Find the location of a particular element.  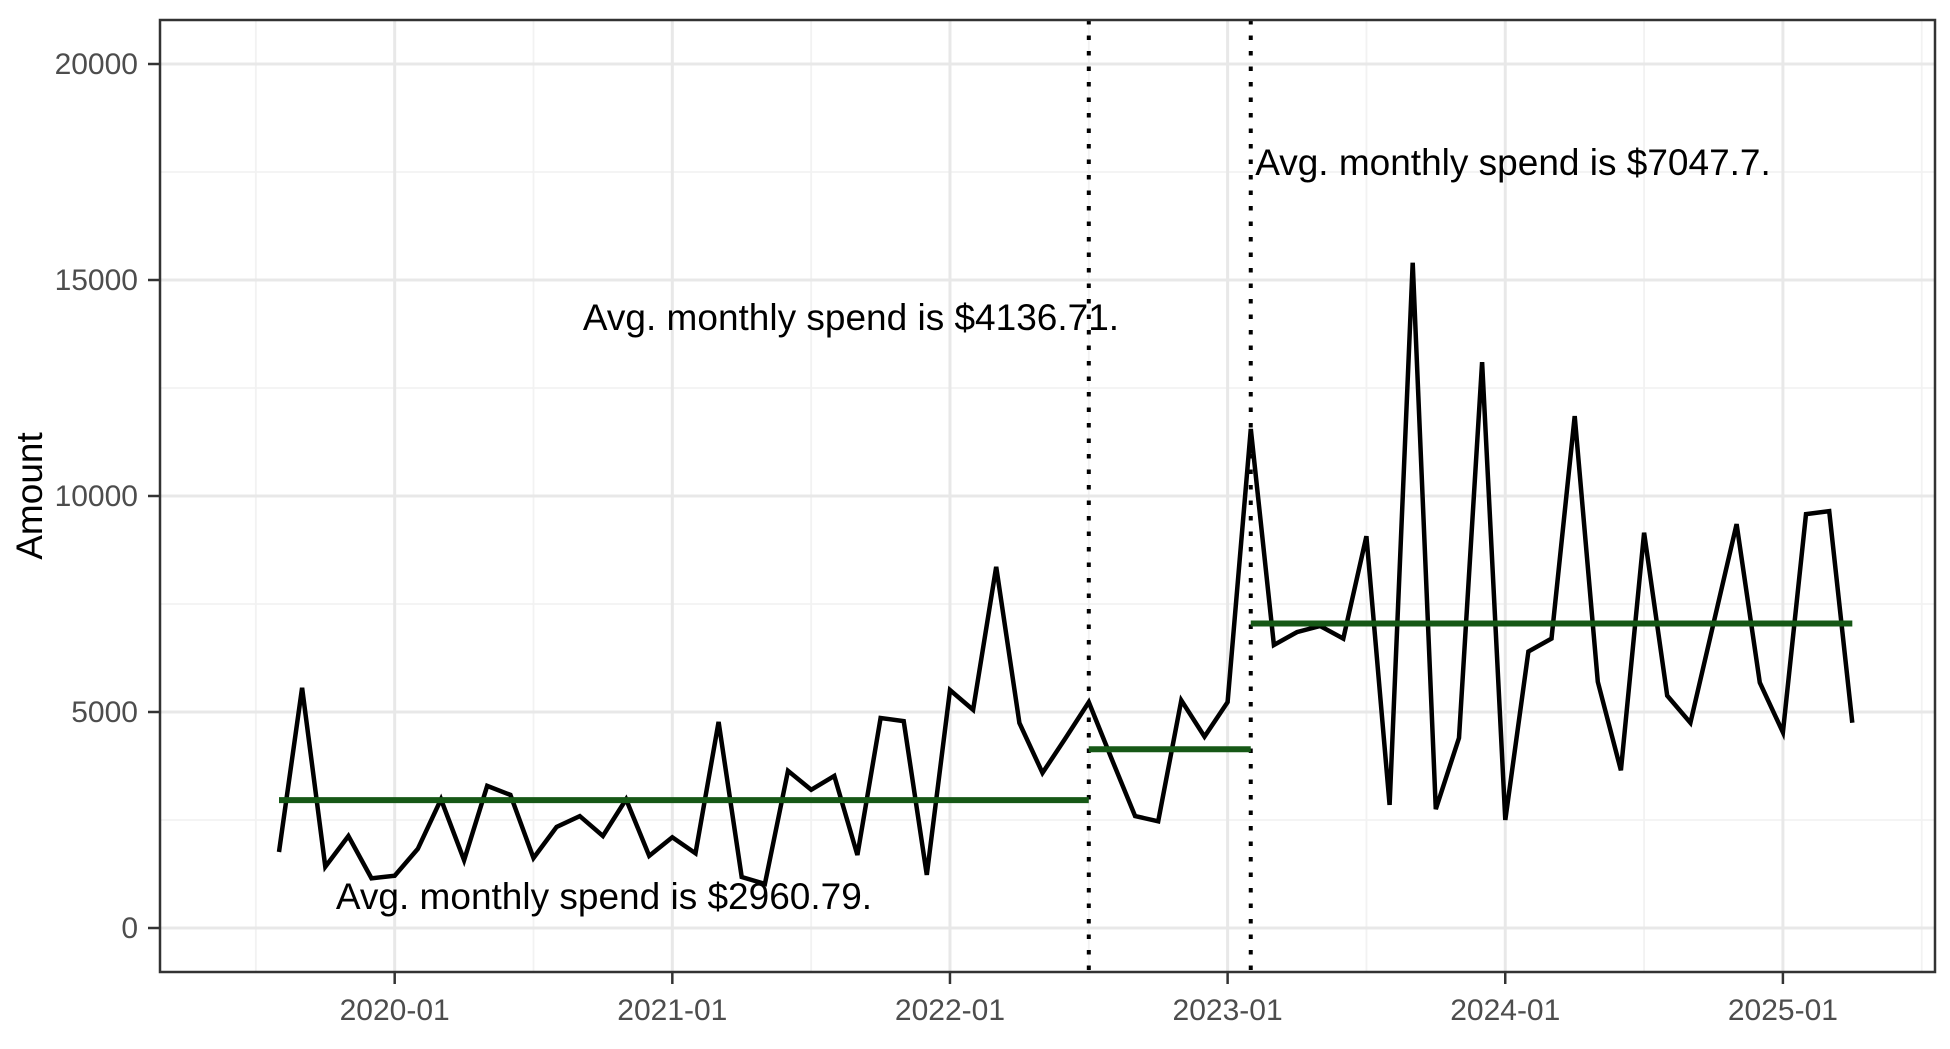

y-tick-label: 0 is located at coordinates (129, 928).